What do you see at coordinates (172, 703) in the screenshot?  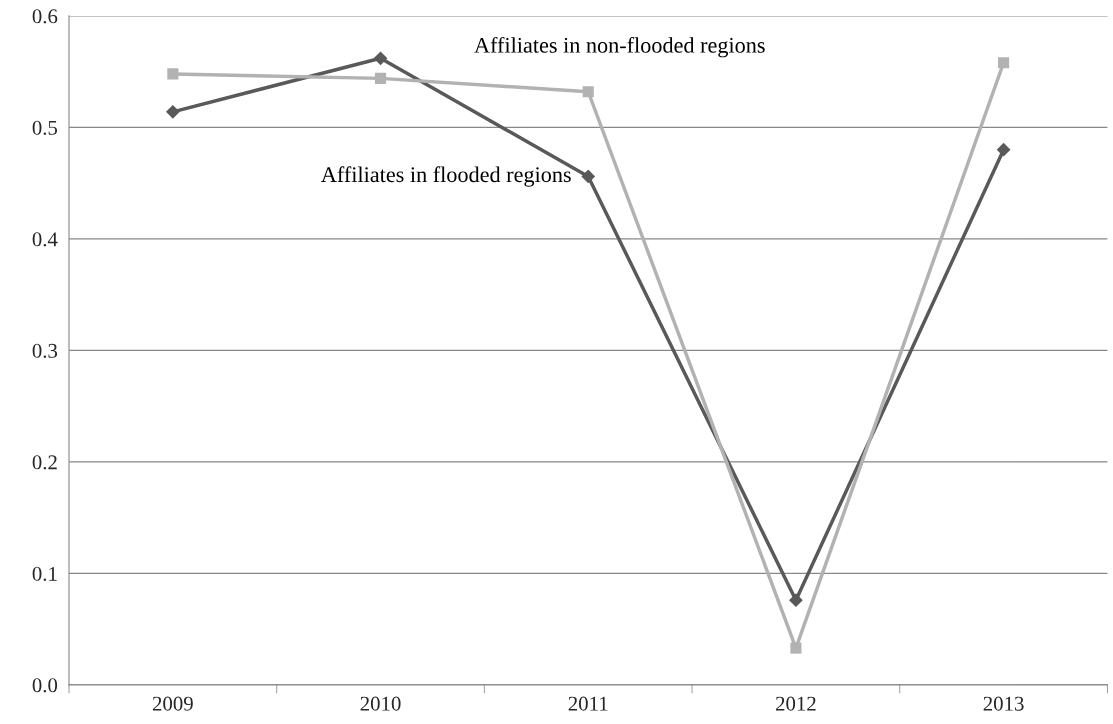 I see `x-tick-label: 2009` at bounding box center [172, 703].